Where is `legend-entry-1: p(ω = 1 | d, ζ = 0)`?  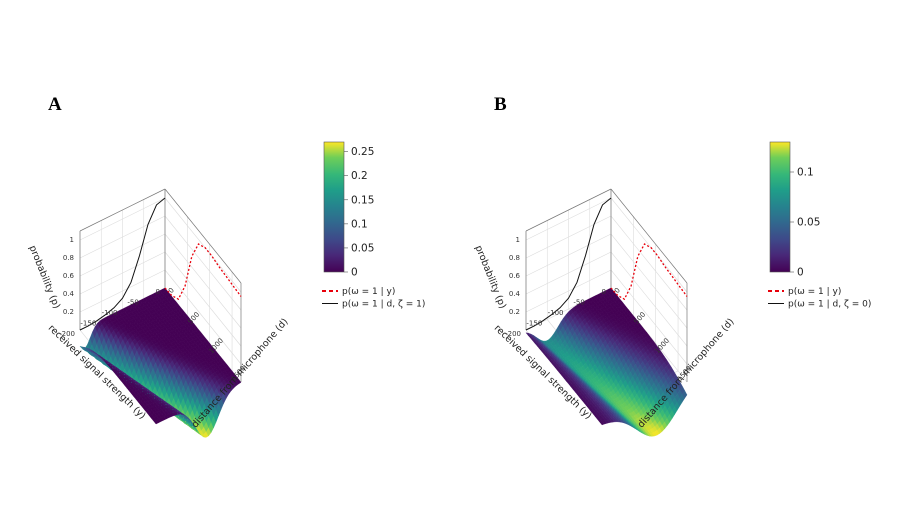
legend-entry-1: p(ω = 1 | d, ζ = 0) is located at coordinates (829, 305).